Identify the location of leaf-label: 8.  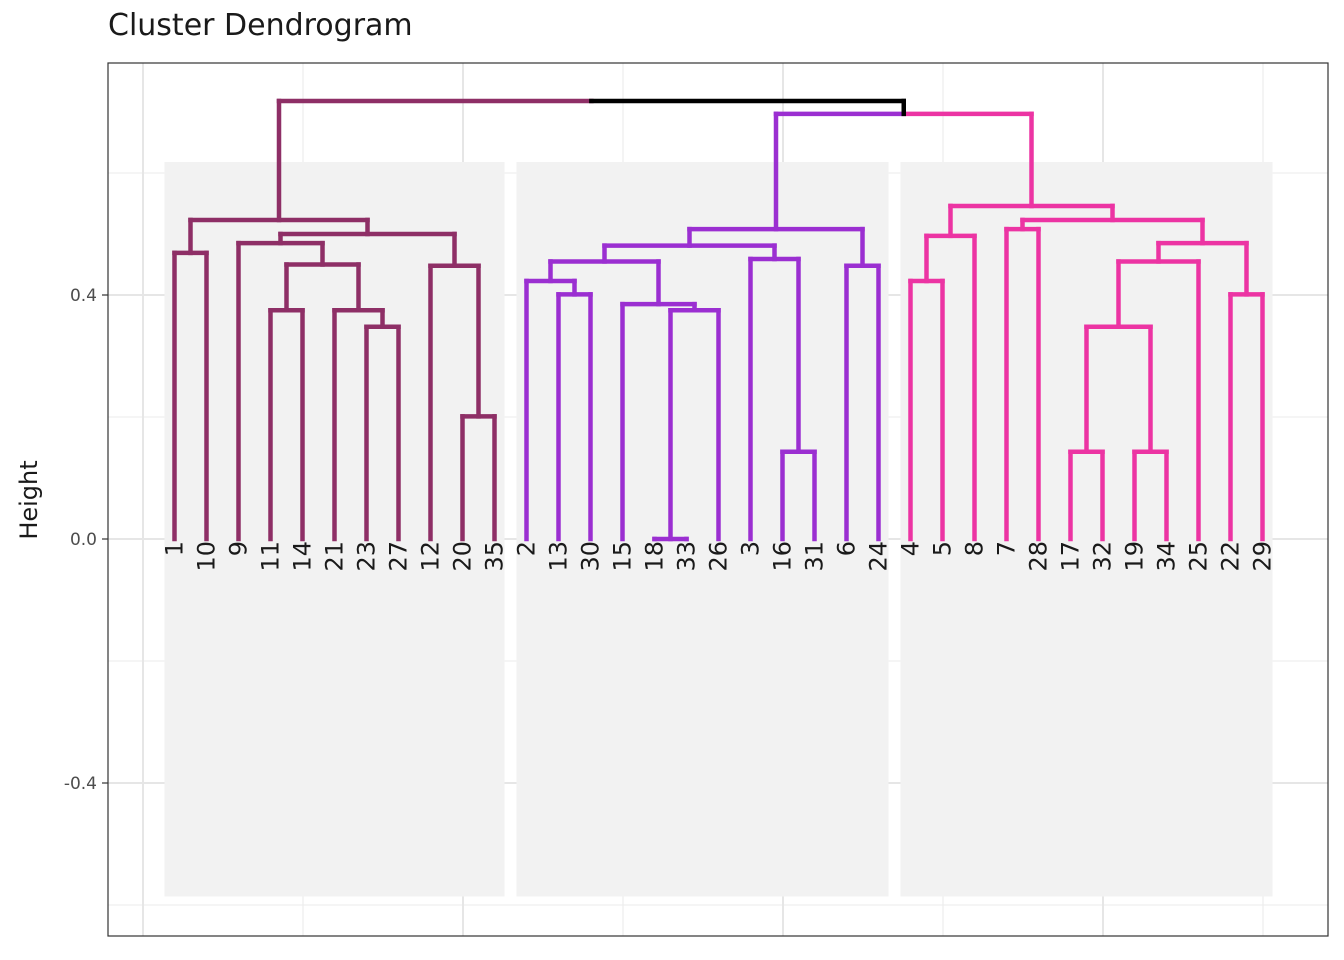
(975, 548).